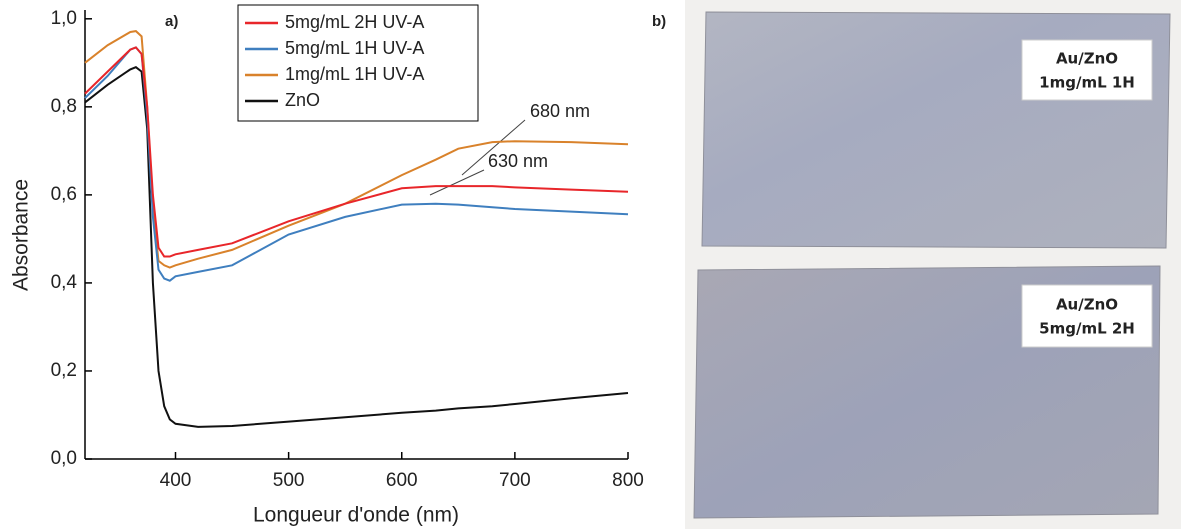 Image resolution: width=1181 pixels, height=529 pixels. What do you see at coordinates (354, 48) in the screenshot?
I see `legend-label: 5mg/mL 1H UV-A` at bounding box center [354, 48].